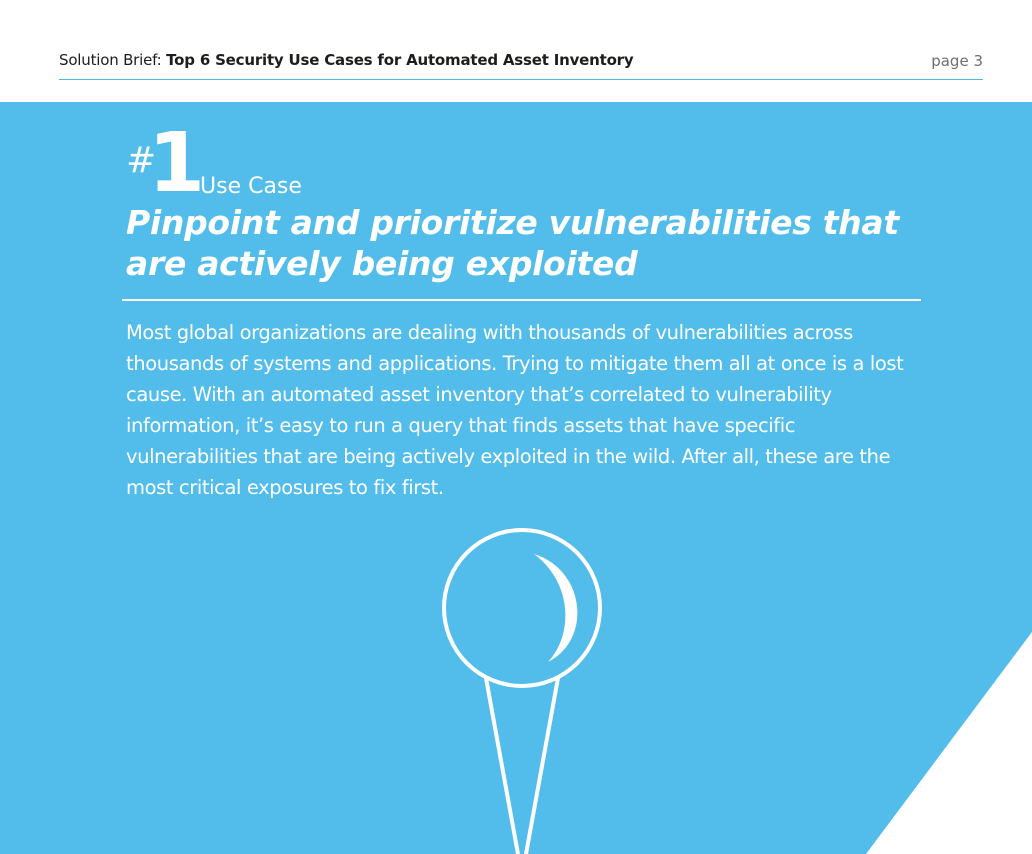 The height and width of the screenshot is (854, 1032). What do you see at coordinates (251, 186) in the screenshot?
I see `use-case-label: Use Case` at bounding box center [251, 186].